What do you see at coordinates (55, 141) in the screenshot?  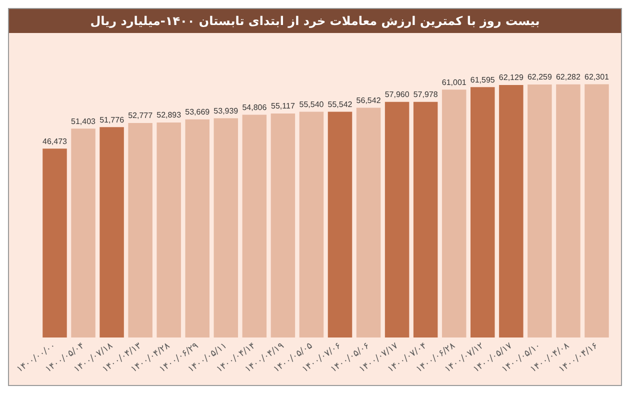 I see `data-label: 46,473` at bounding box center [55, 141].